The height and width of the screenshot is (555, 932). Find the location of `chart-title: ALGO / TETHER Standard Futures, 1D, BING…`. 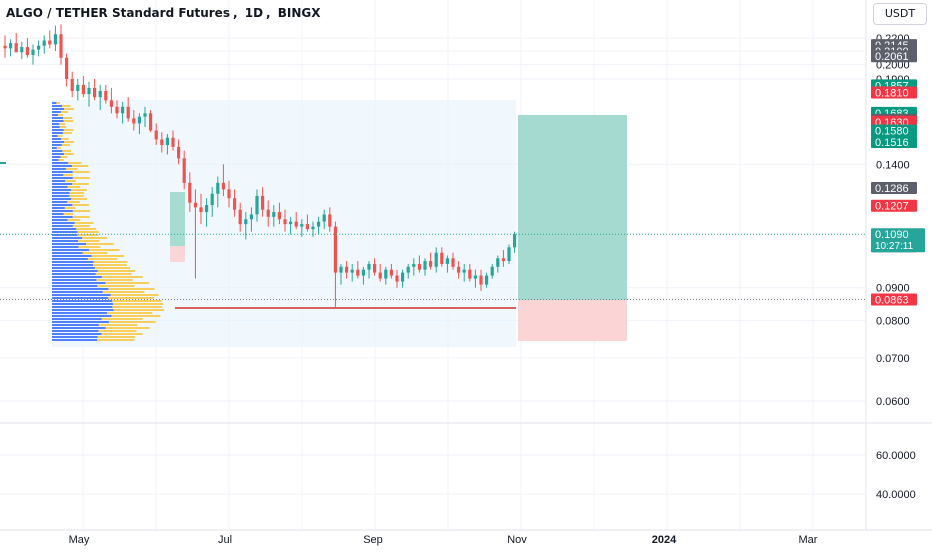

chart-title: ALGO / TETHER Standard Futures, 1D, BING… is located at coordinates (163, 13).